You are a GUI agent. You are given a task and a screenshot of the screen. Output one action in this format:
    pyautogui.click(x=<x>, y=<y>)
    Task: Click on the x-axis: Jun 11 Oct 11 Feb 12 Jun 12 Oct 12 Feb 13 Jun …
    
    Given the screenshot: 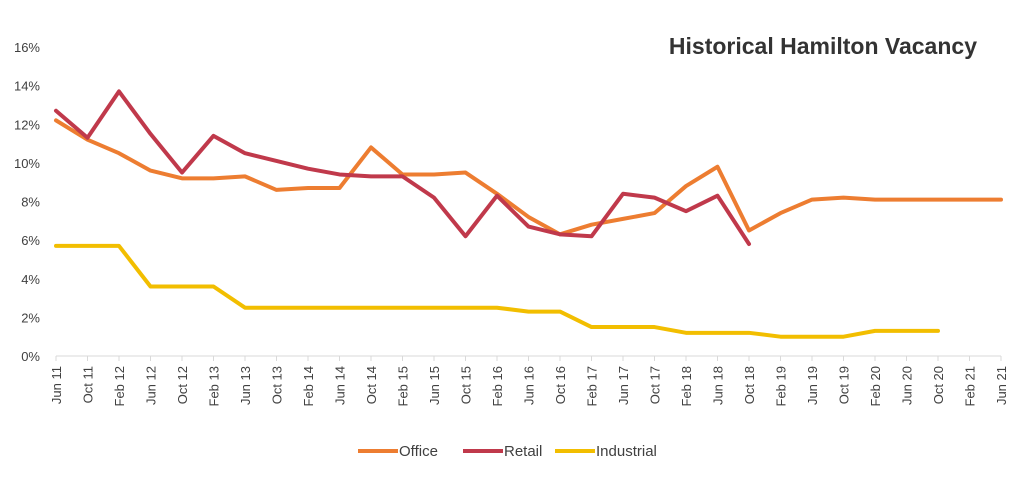 What is the action you would take?
    pyautogui.click(x=529, y=380)
    